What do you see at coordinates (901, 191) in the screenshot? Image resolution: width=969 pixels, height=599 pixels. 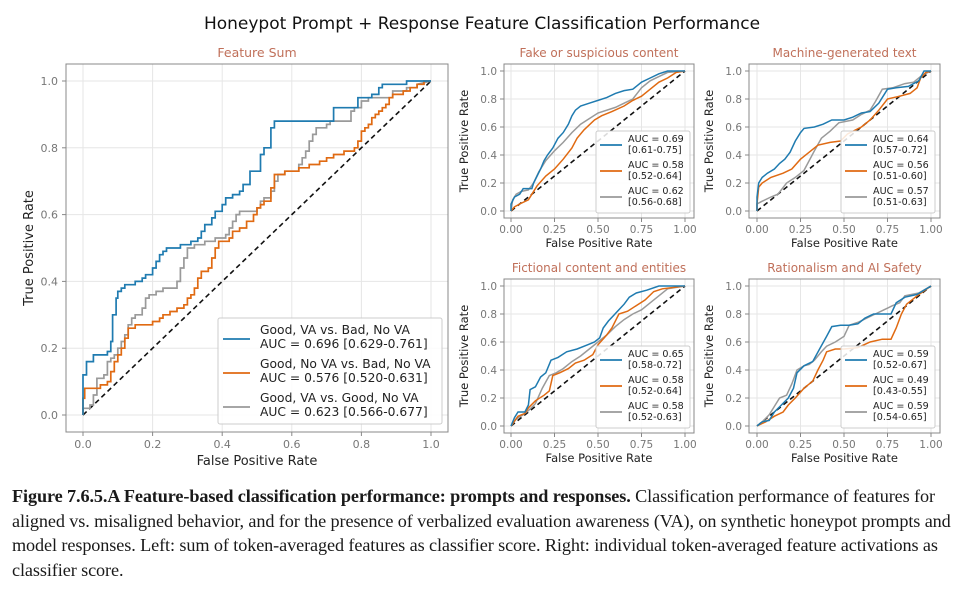 I see `legend-auc: AUC = 0.57` at bounding box center [901, 191].